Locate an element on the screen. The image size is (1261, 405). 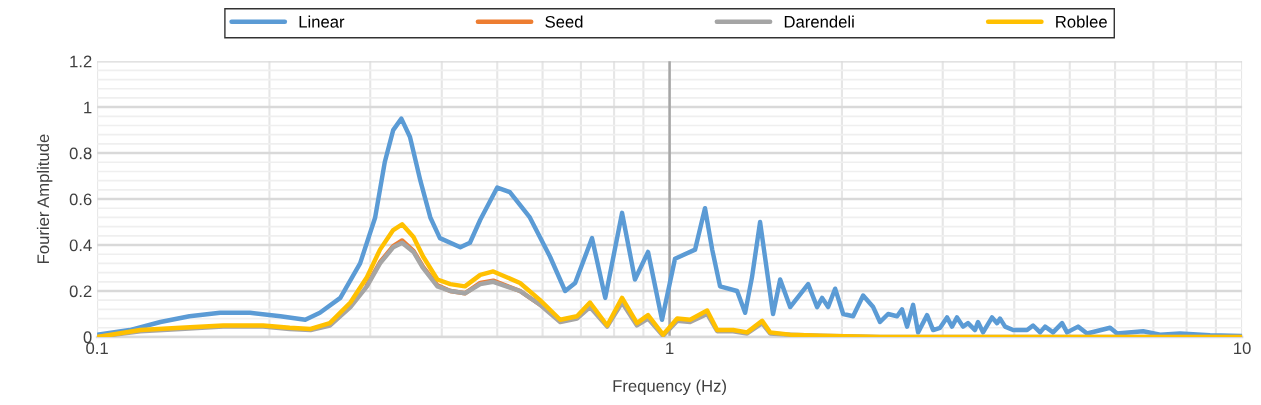
y-tick-label: 0 is located at coordinates (87, 337).